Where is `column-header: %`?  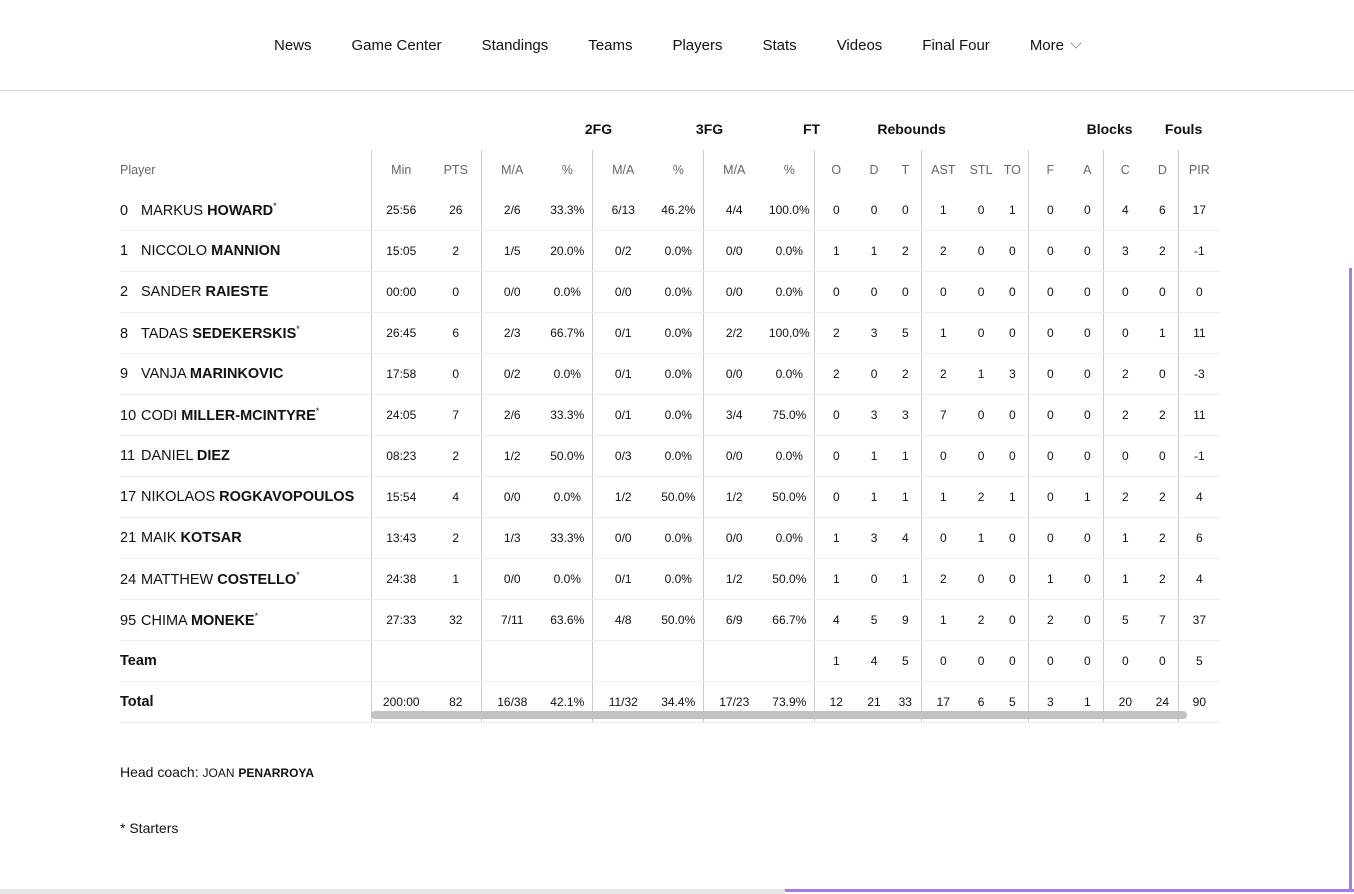
column-header: % is located at coordinates (678, 170).